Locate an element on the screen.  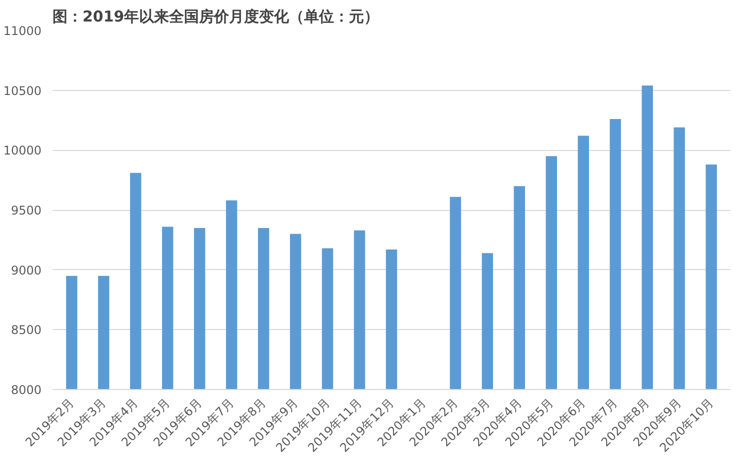
y-tick-label: 9500 is located at coordinates (26, 211).